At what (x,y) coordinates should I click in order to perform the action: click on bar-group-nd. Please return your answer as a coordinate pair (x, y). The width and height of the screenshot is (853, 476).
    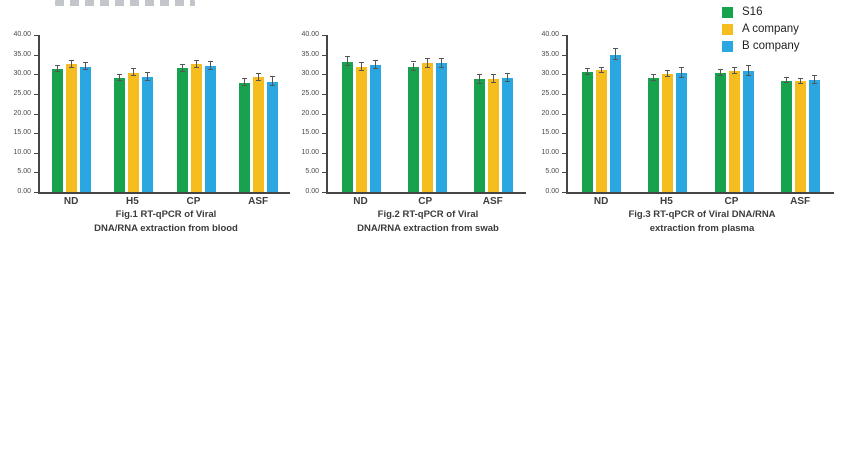
    Looking at the image, I should click on (71, 113).